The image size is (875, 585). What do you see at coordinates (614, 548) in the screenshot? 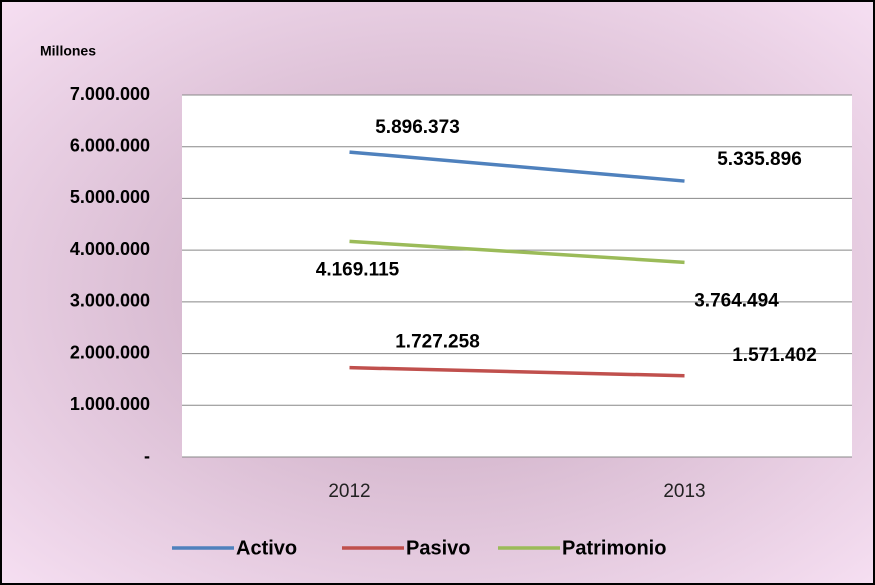
I see `legend-label: Patrimonio` at bounding box center [614, 548].